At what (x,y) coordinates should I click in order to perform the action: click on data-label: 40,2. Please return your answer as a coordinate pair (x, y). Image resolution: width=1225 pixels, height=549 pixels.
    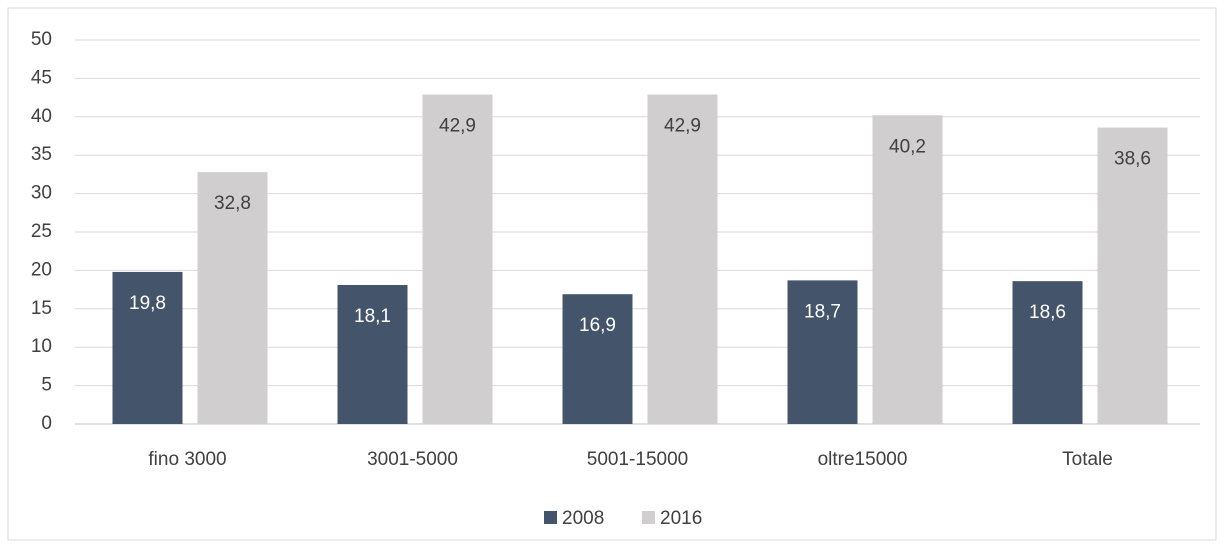
    Looking at the image, I should click on (907, 146).